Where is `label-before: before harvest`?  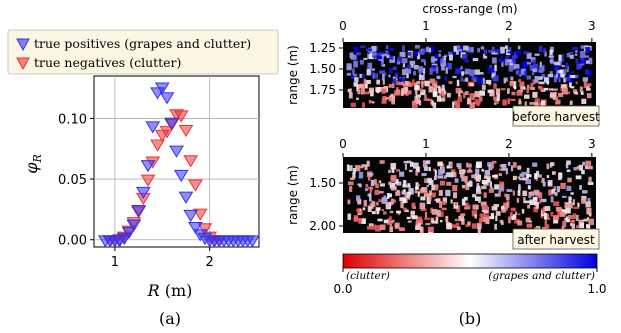 label-before: before harvest is located at coordinates (556, 117).